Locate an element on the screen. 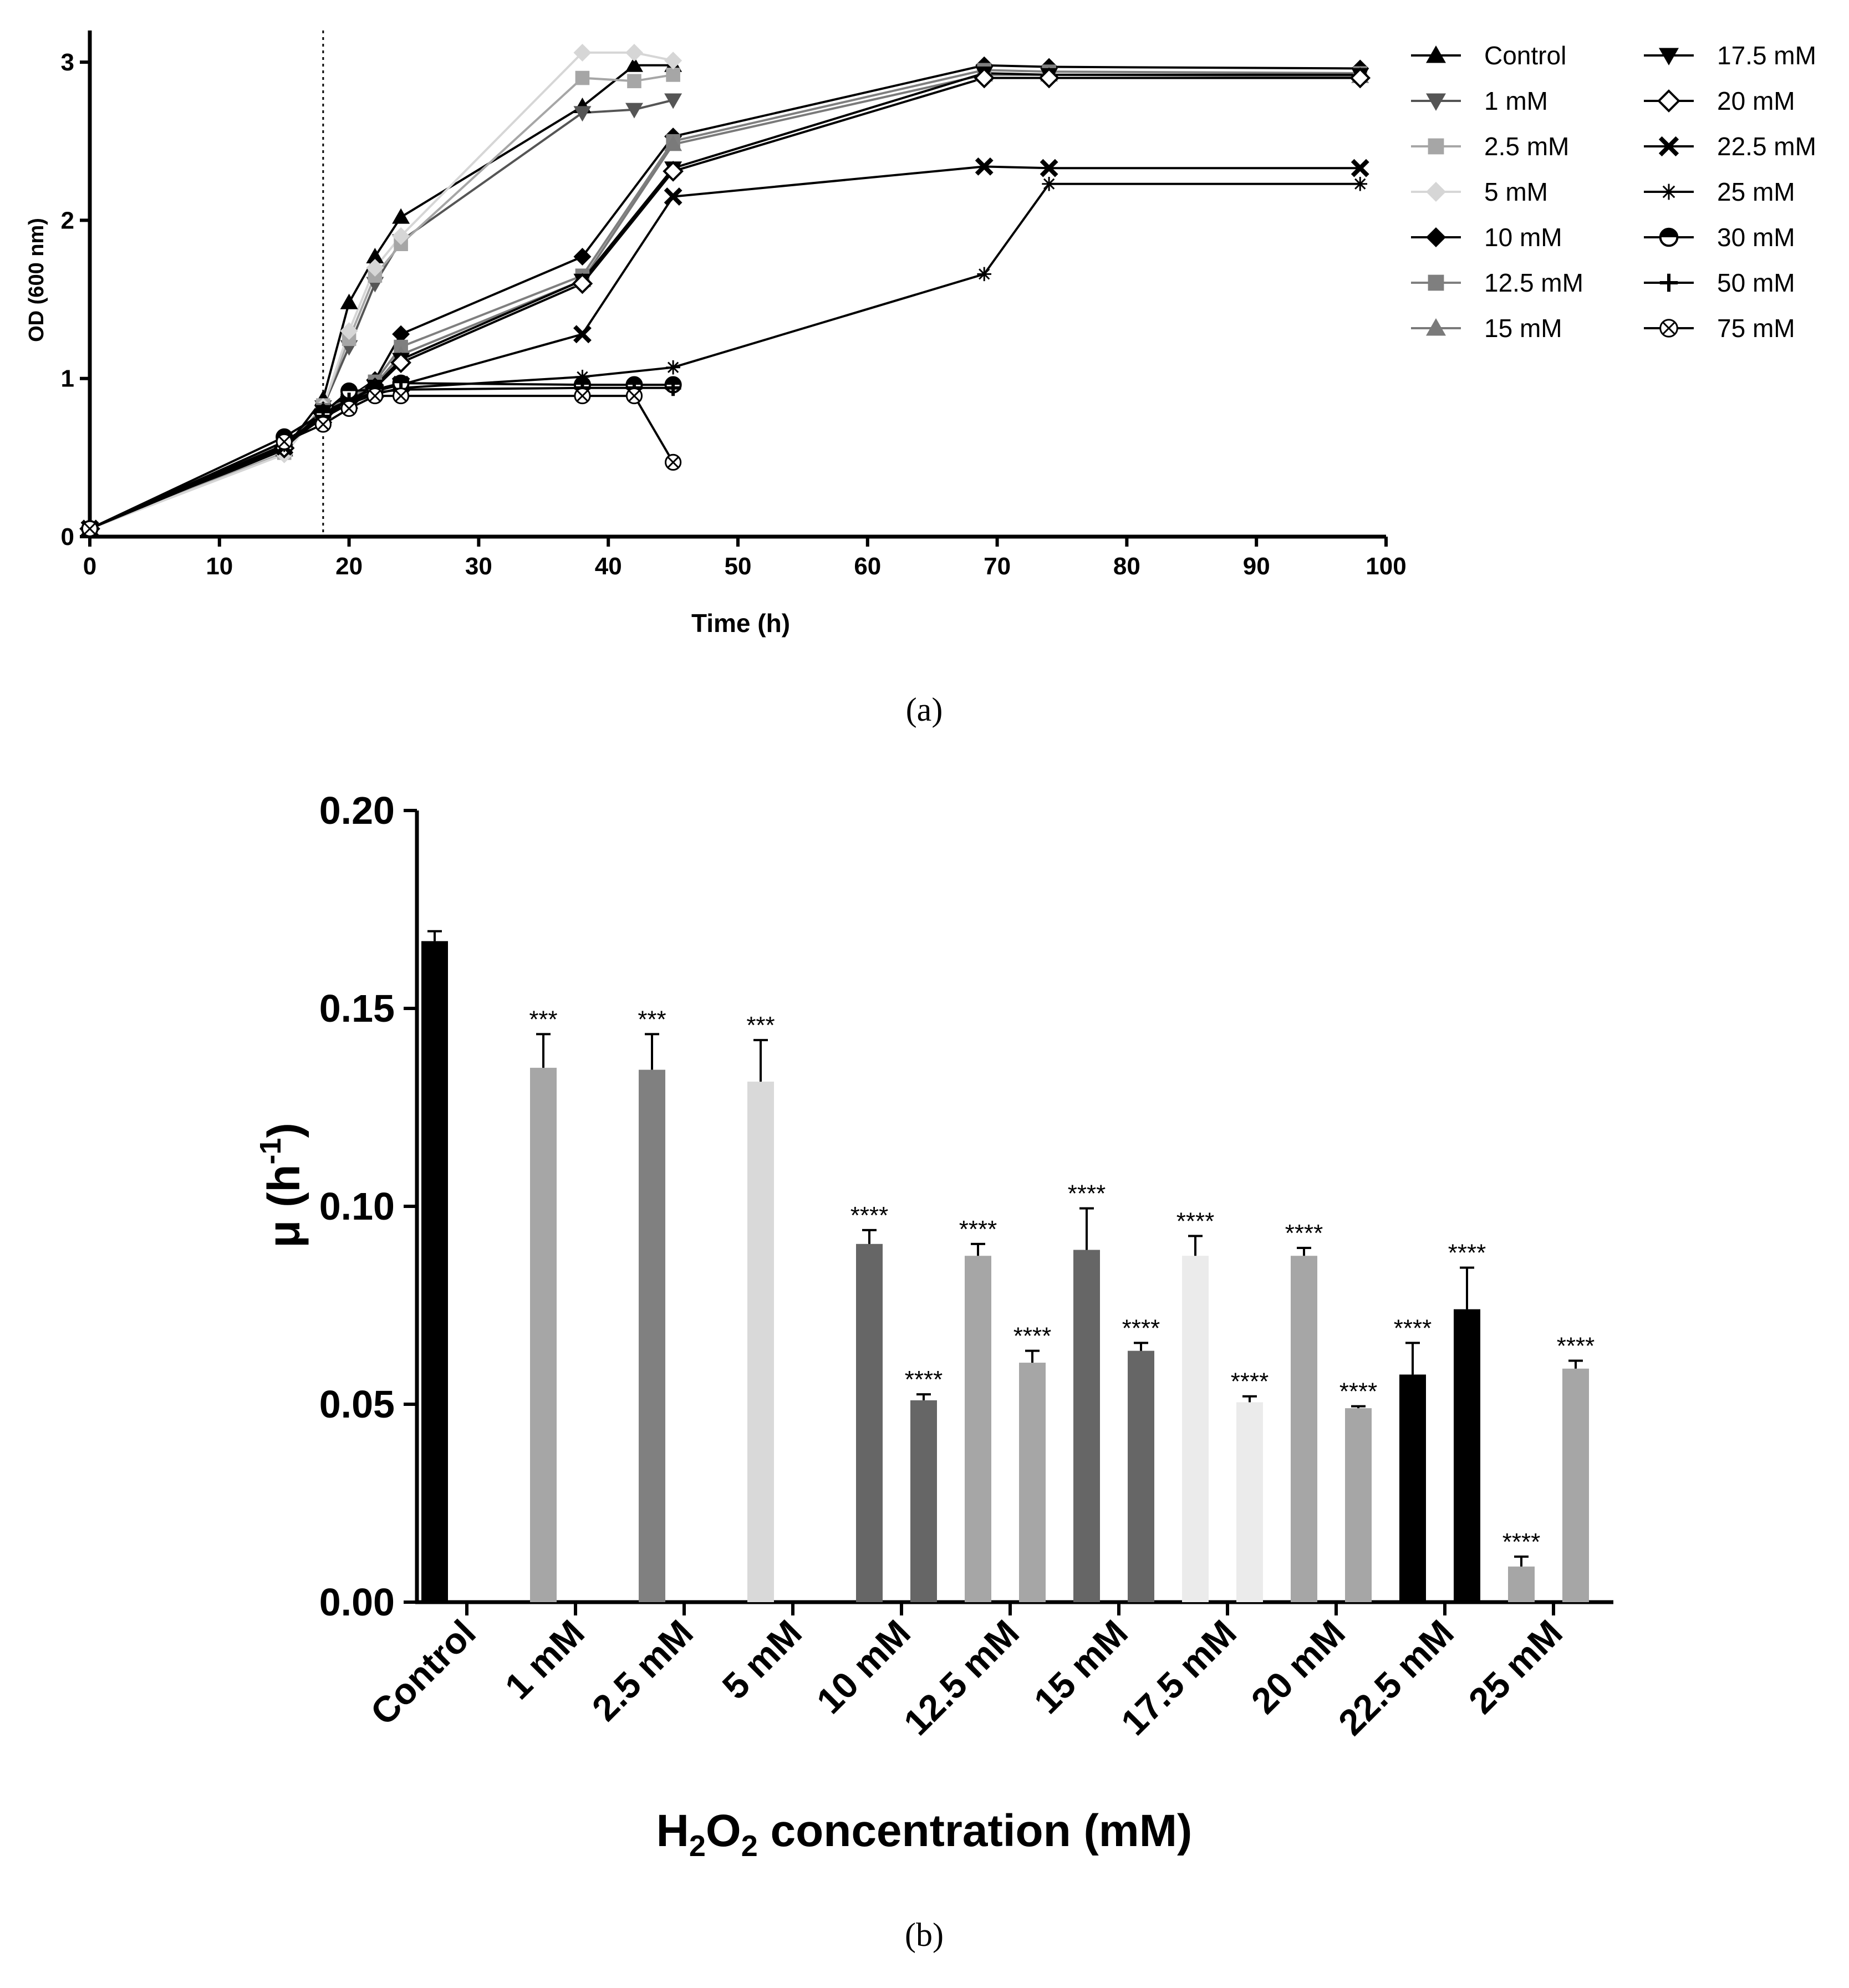  legend-entry-1-mm: 1 mM is located at coordinates (1479, 101).